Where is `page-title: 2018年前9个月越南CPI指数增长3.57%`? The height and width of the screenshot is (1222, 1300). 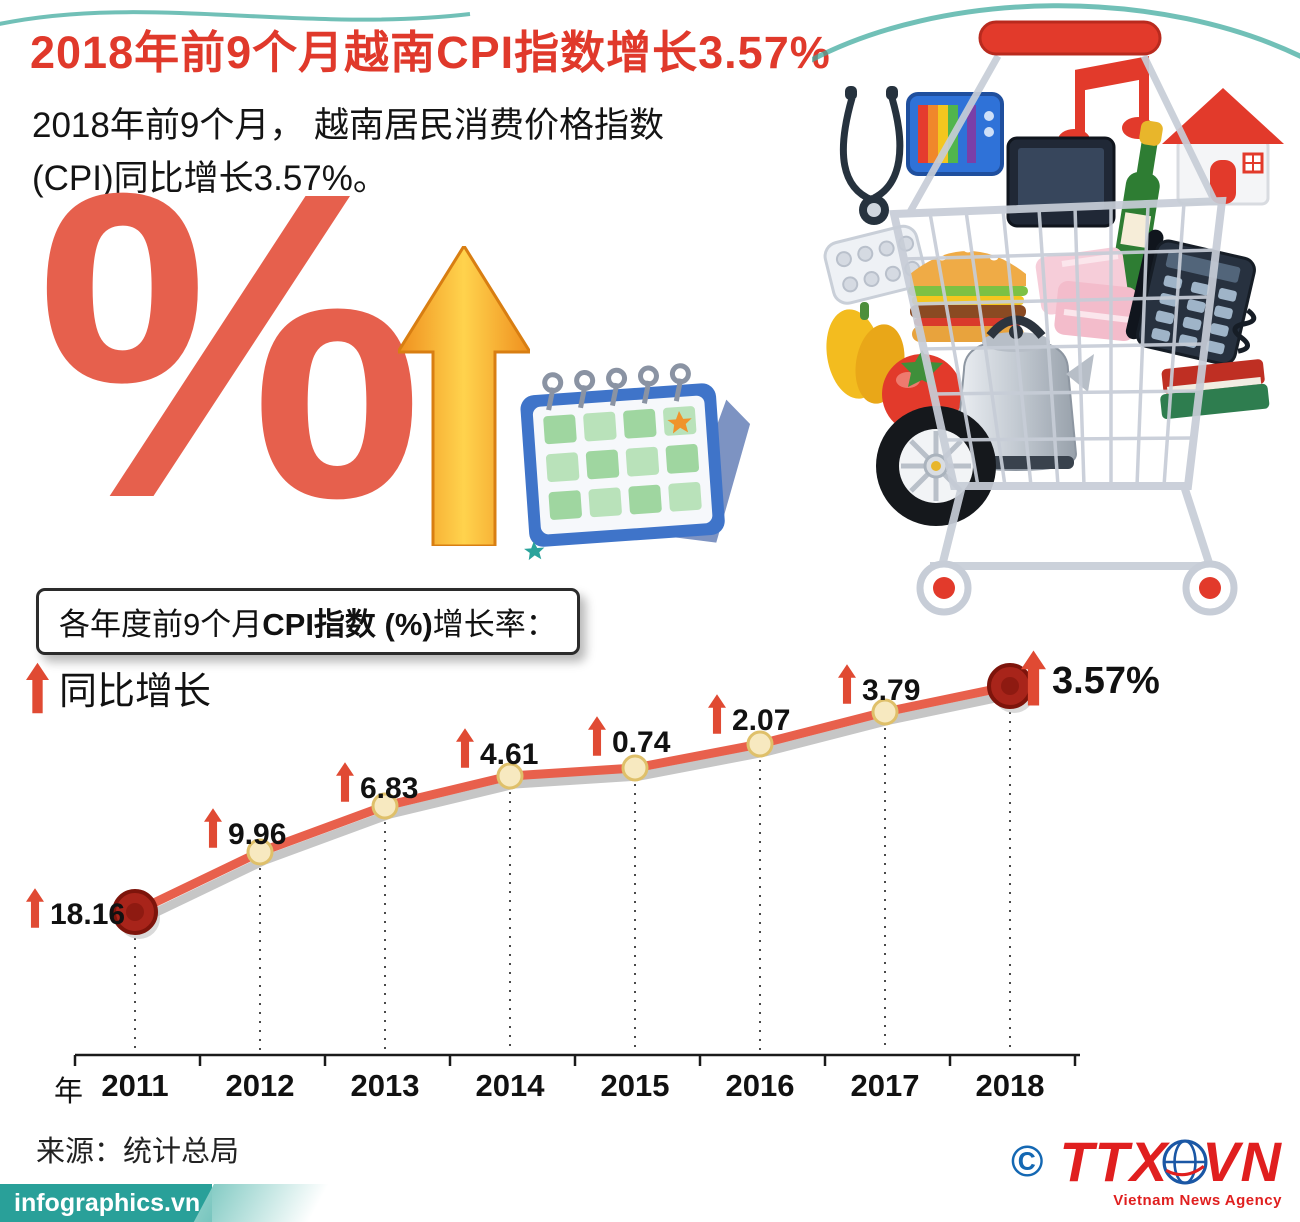
page-title: 2018年前9个月越南CPI指数增长3.57% is located at coordinates (430, 52).